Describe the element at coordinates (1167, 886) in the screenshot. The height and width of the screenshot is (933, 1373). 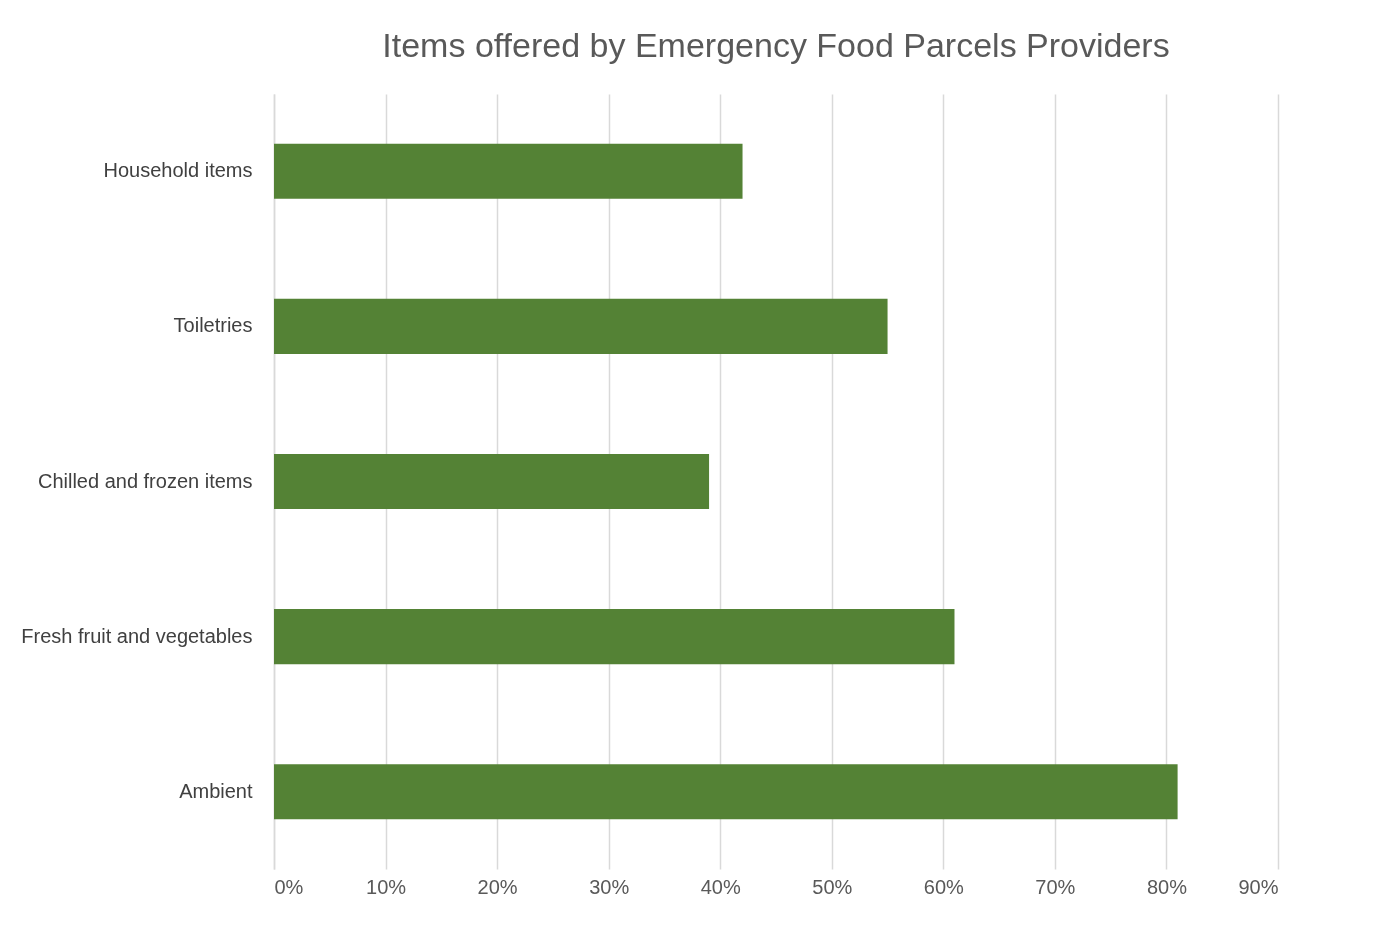
I see `x-tick-label: 80%` at that location.